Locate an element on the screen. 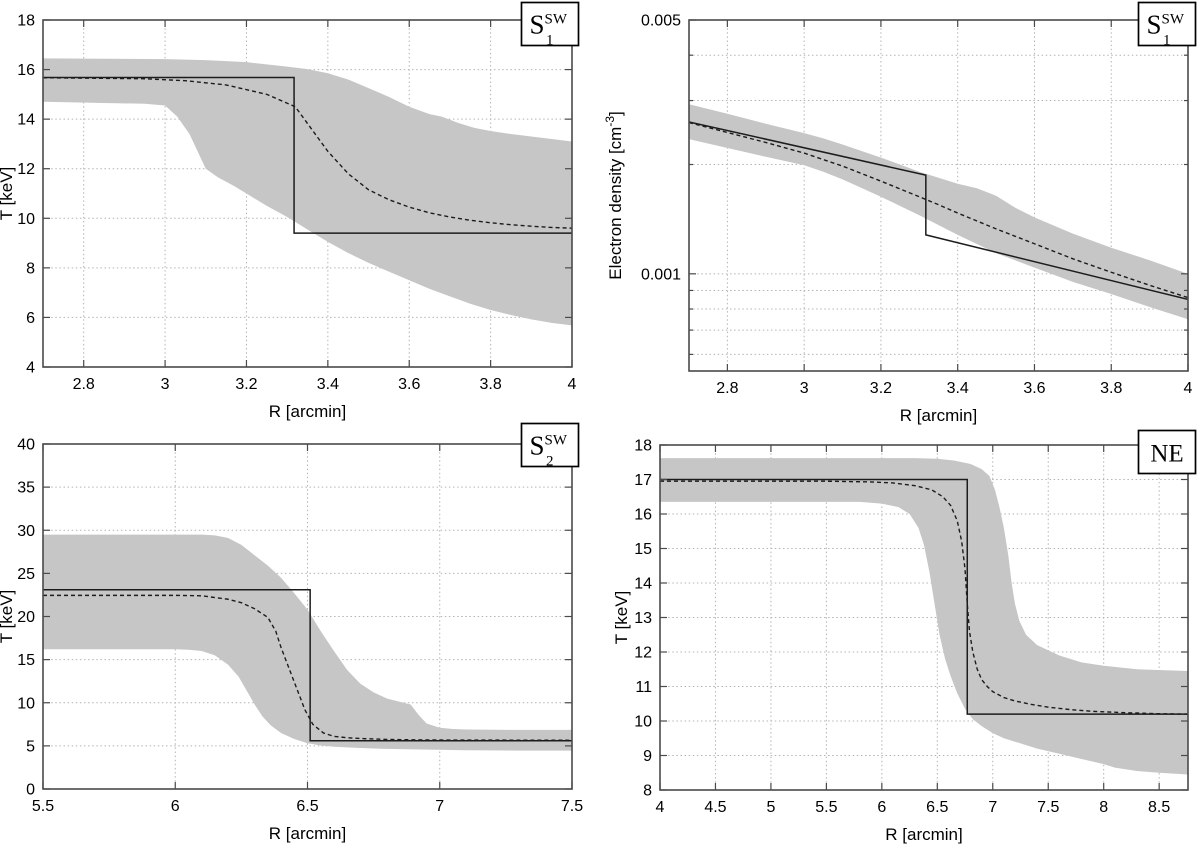 Image resolution: width=1200 pixels, height=852 pixels. y-tick-label: 0.005 is located at coordinates (661, 21).